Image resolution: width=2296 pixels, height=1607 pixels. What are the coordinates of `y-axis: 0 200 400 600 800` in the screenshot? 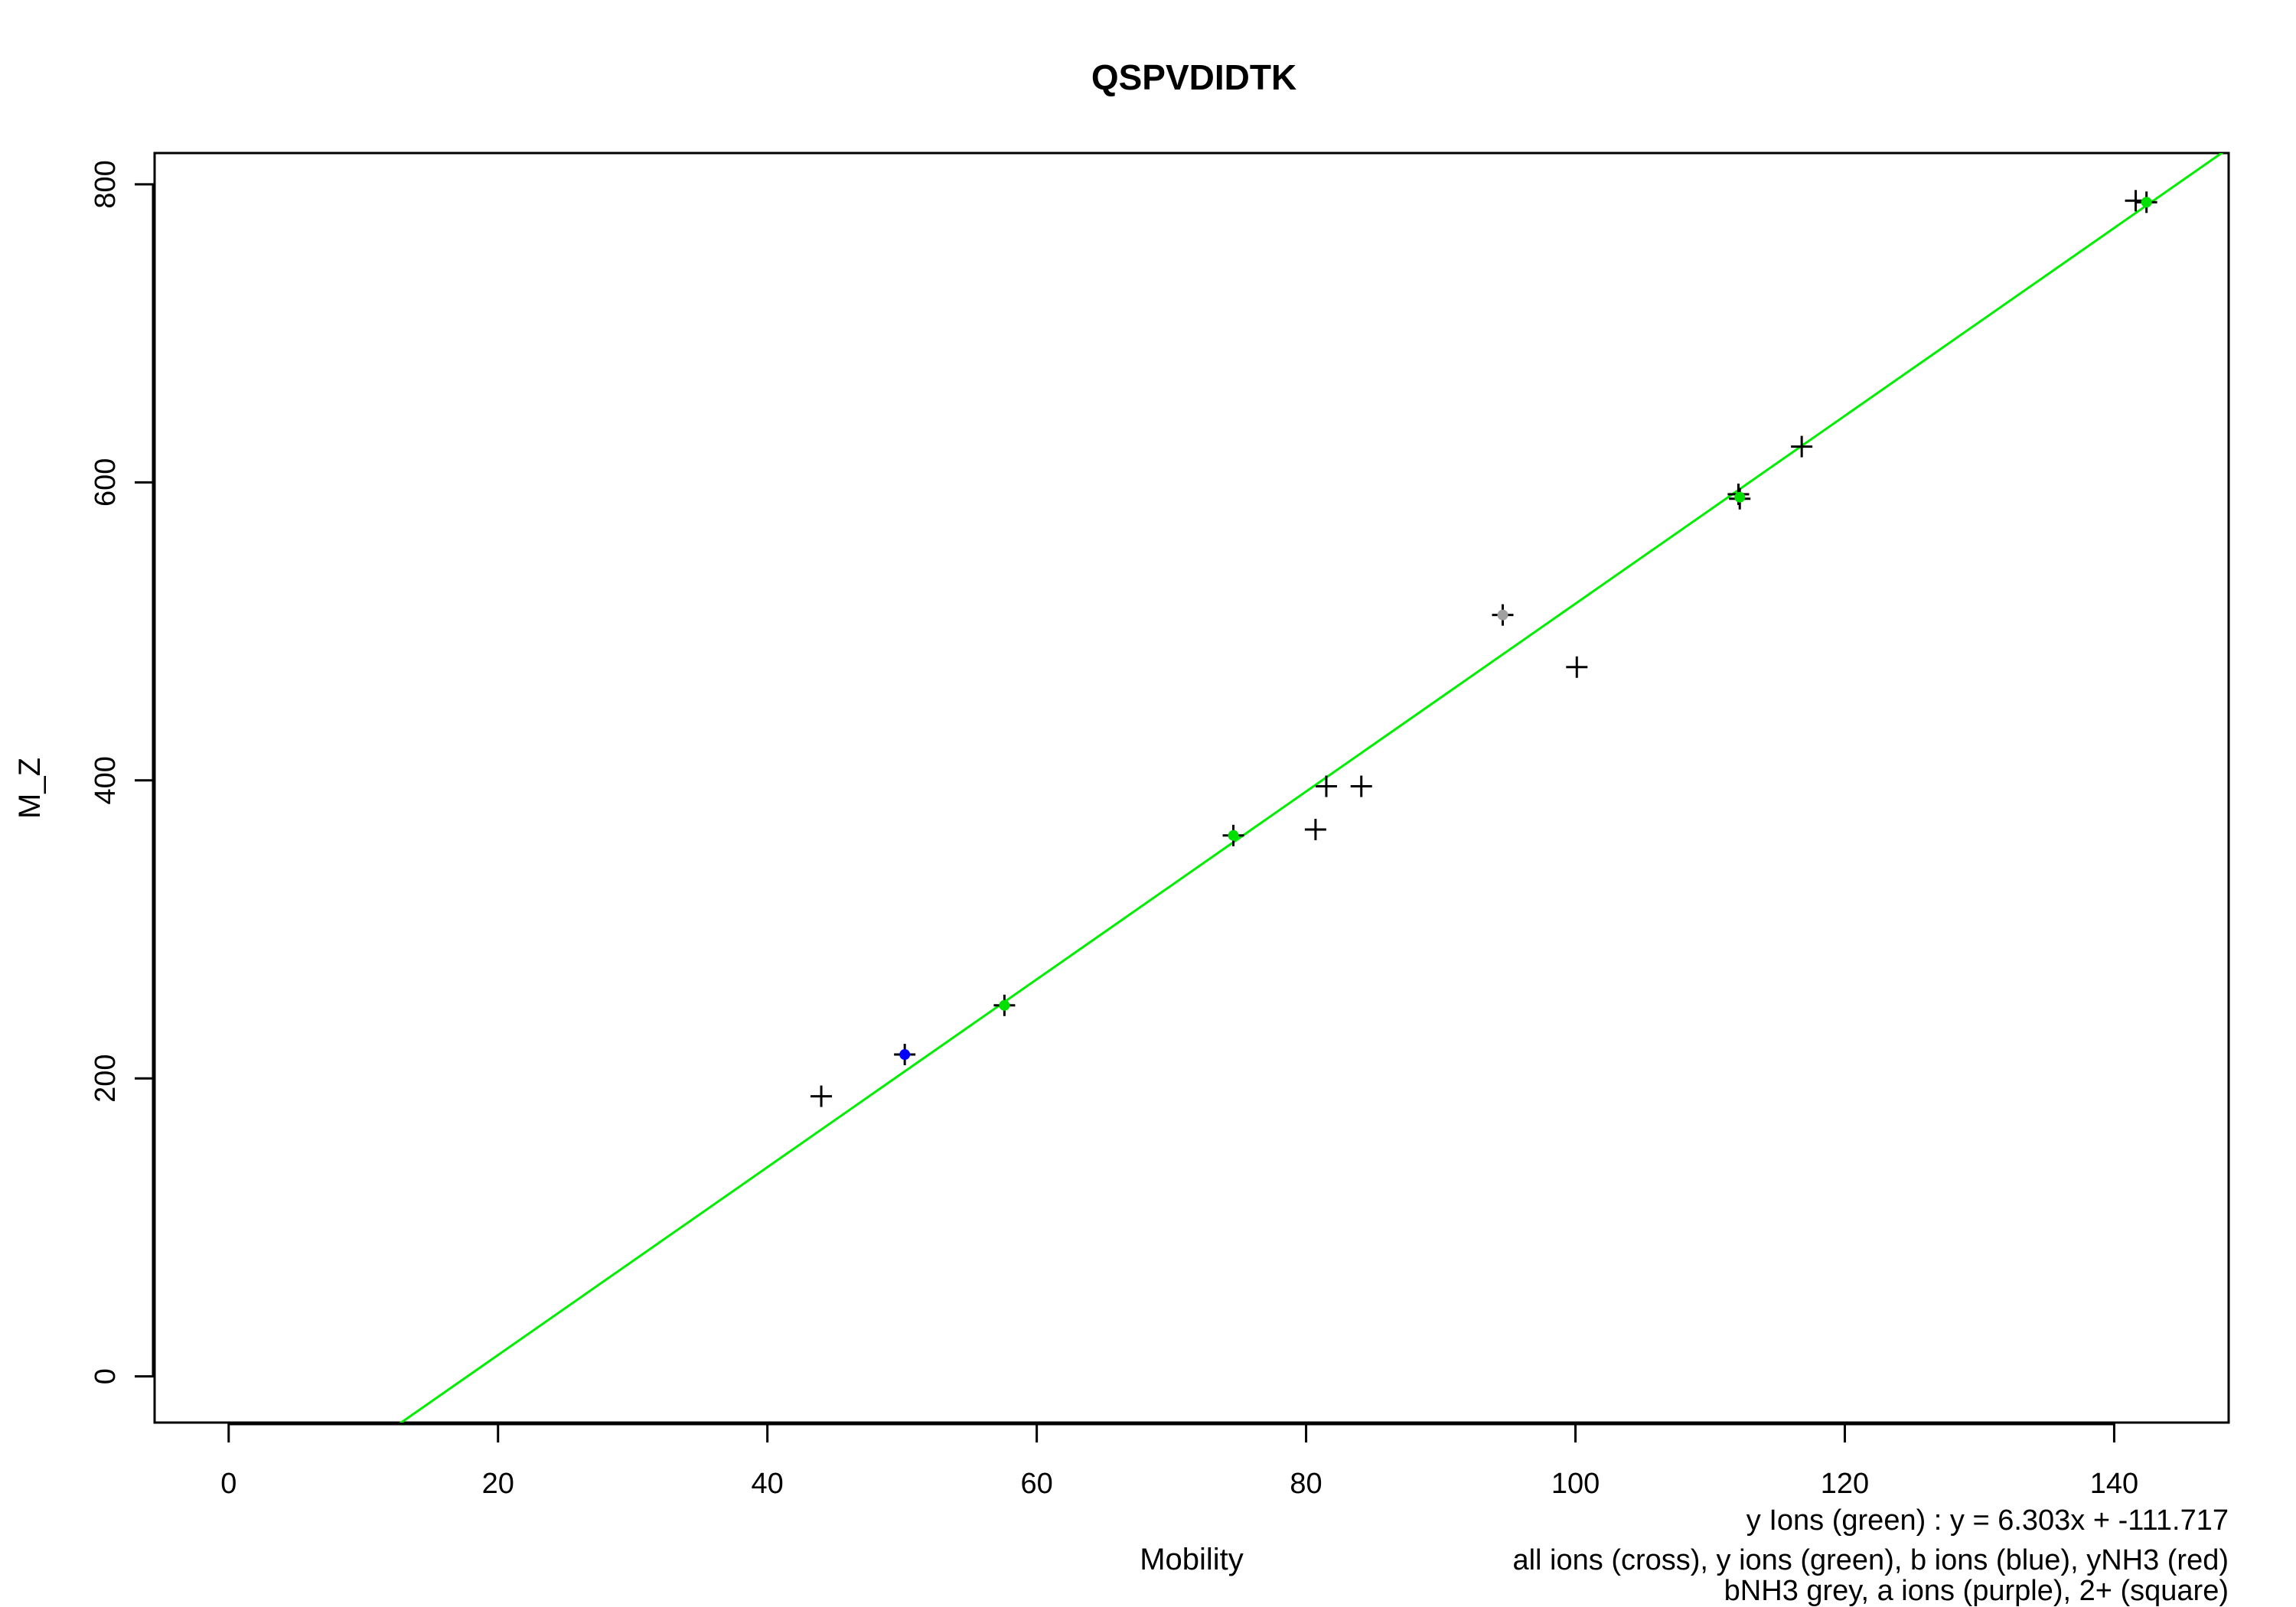 It's located at (122, 772).